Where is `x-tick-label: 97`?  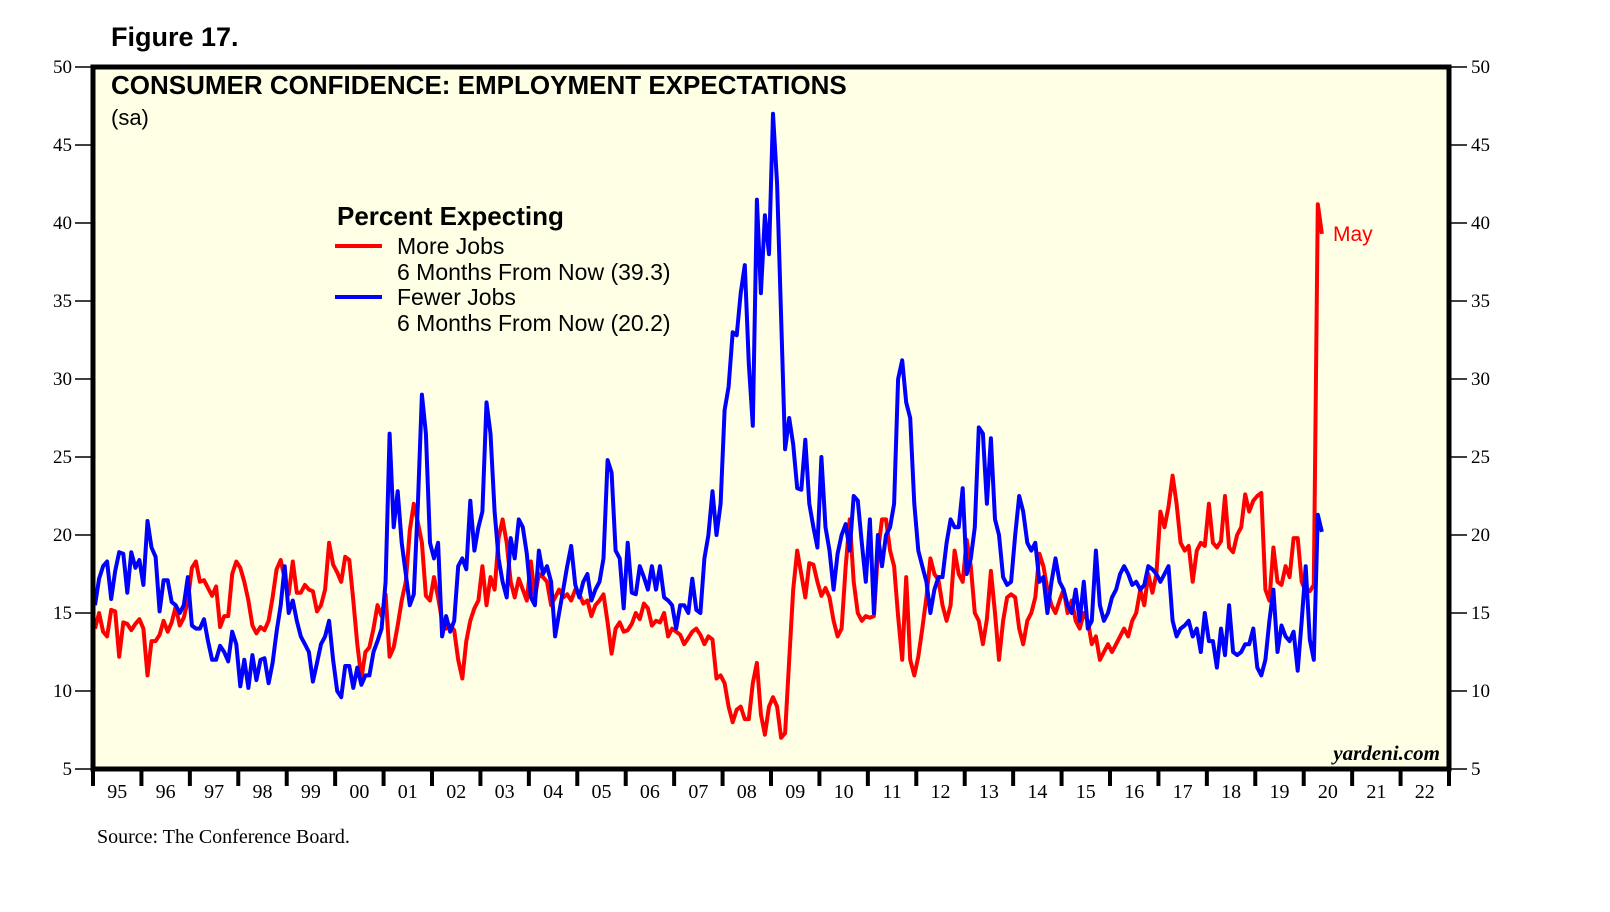
x-tick-label: 97 is located at coordinates (214, 792).